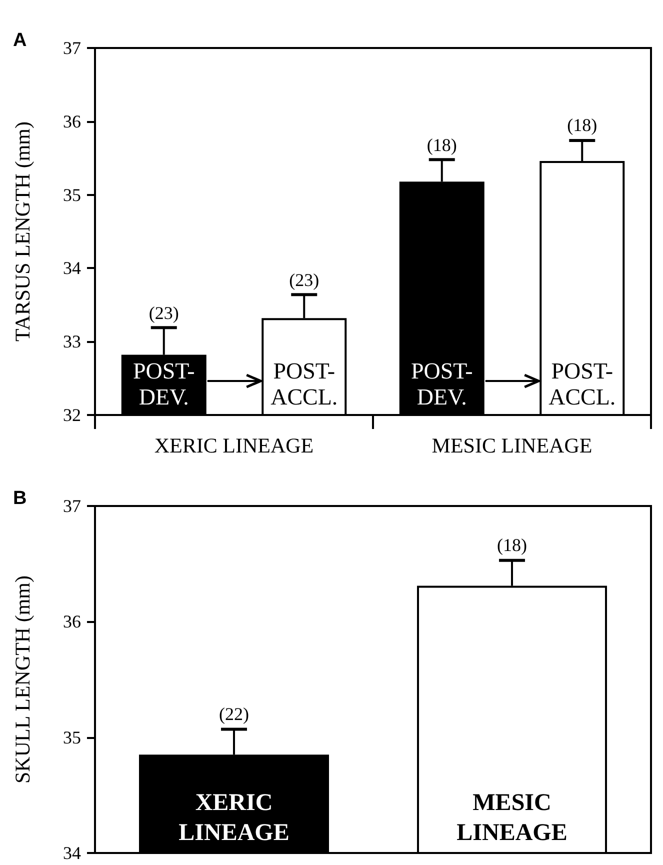 This screenshot has width=663, height=865. I want to click on chart-title: B, so click(20, 498).